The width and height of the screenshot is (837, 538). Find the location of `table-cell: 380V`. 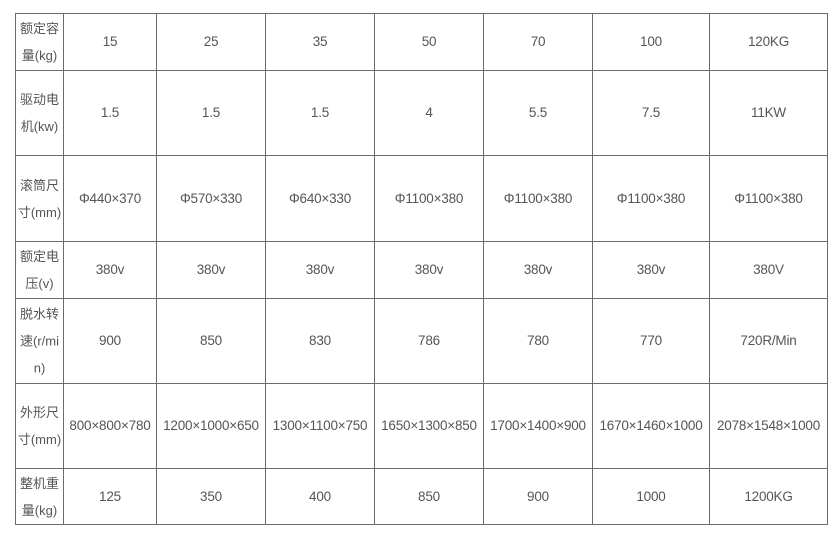

table-cell: 380V is located at coordinates (768, 270).